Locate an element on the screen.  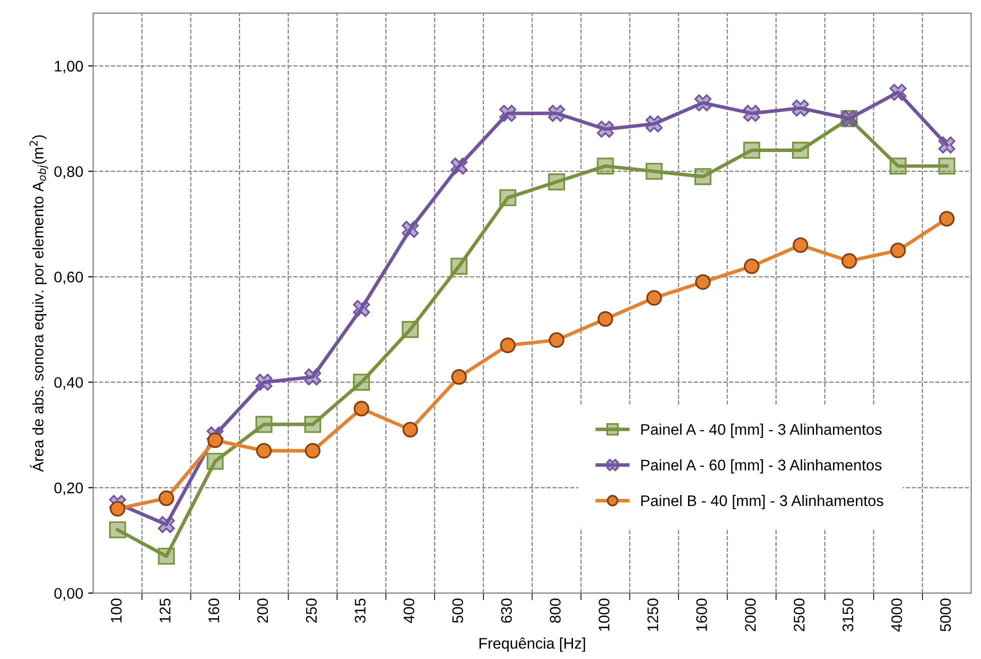
y-tick-label: 0,80 is located at coordinates (68, 172).